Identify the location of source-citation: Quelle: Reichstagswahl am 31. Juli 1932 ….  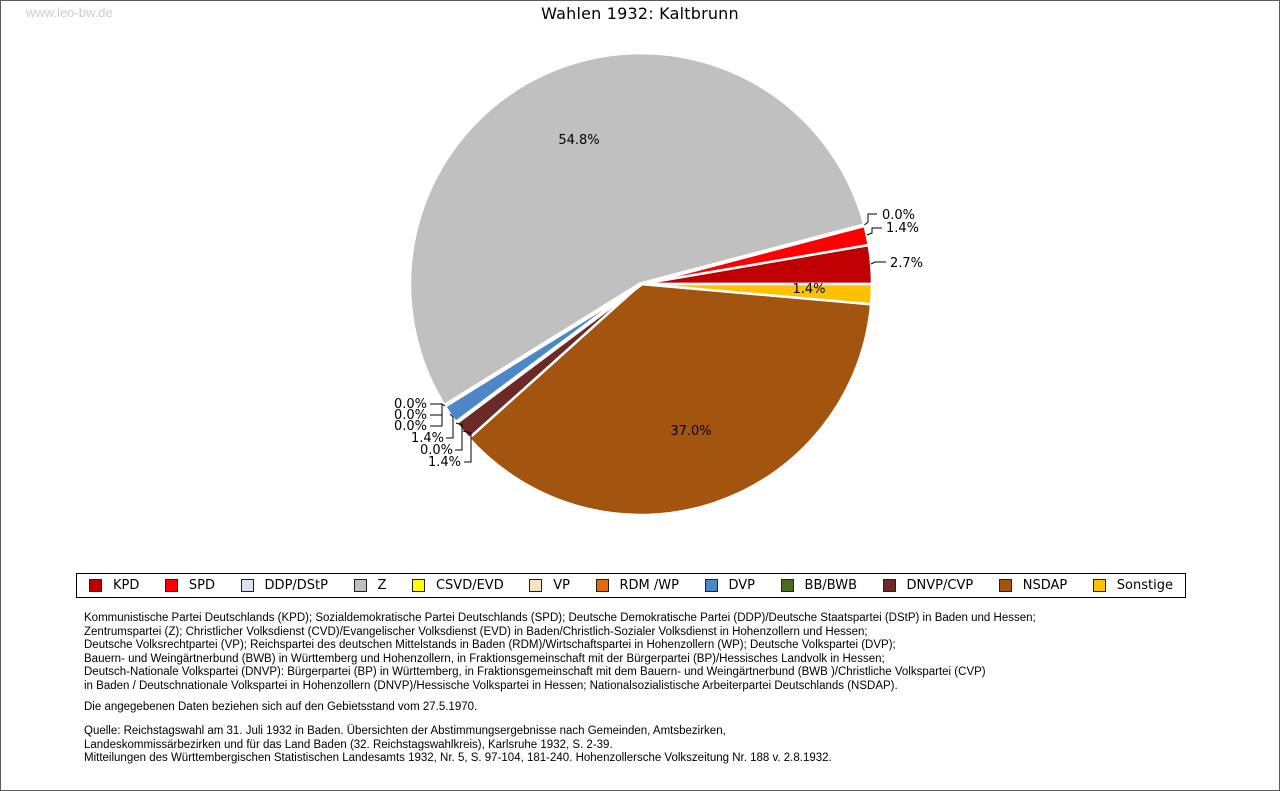
(458, 745).